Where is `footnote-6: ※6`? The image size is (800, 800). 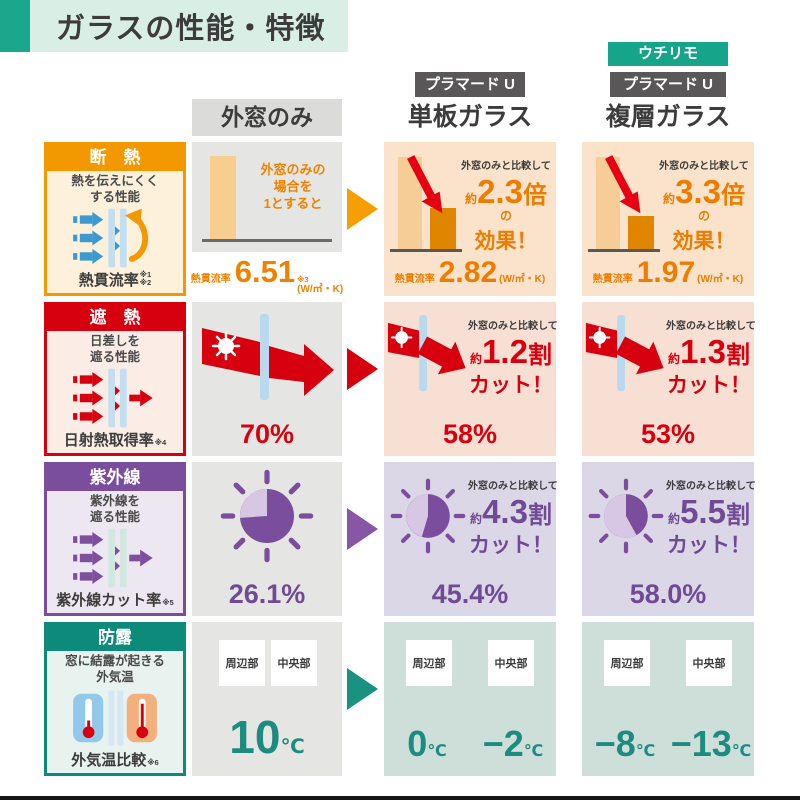 footnote-6: ※6 is located at coordinates (153, 763).